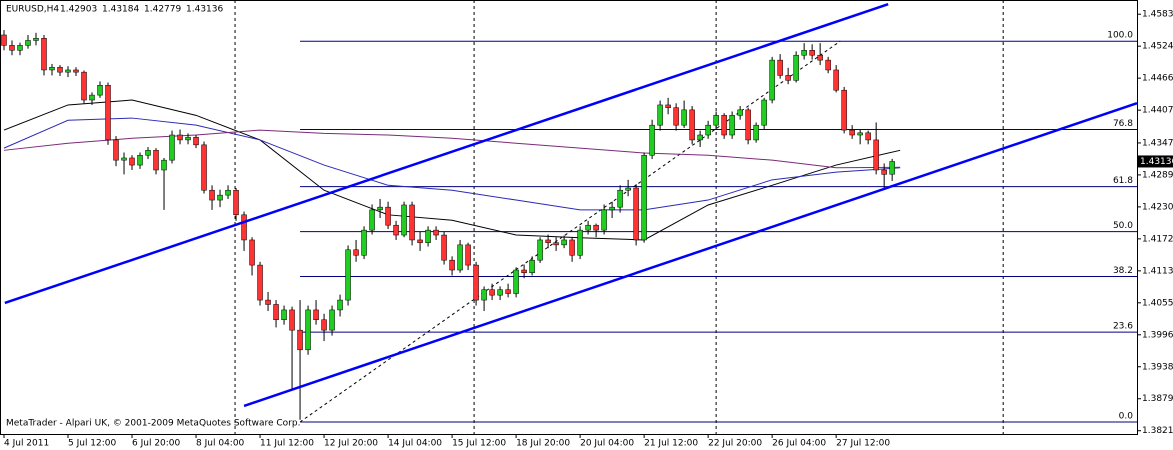  I want to click on fib-label: 76.8, so click(1123, 124).